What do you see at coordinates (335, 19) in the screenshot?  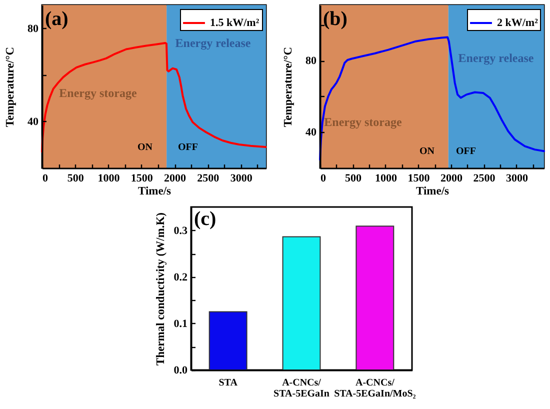 I see `chart-title: (b)` at bounding box center [335, 19].